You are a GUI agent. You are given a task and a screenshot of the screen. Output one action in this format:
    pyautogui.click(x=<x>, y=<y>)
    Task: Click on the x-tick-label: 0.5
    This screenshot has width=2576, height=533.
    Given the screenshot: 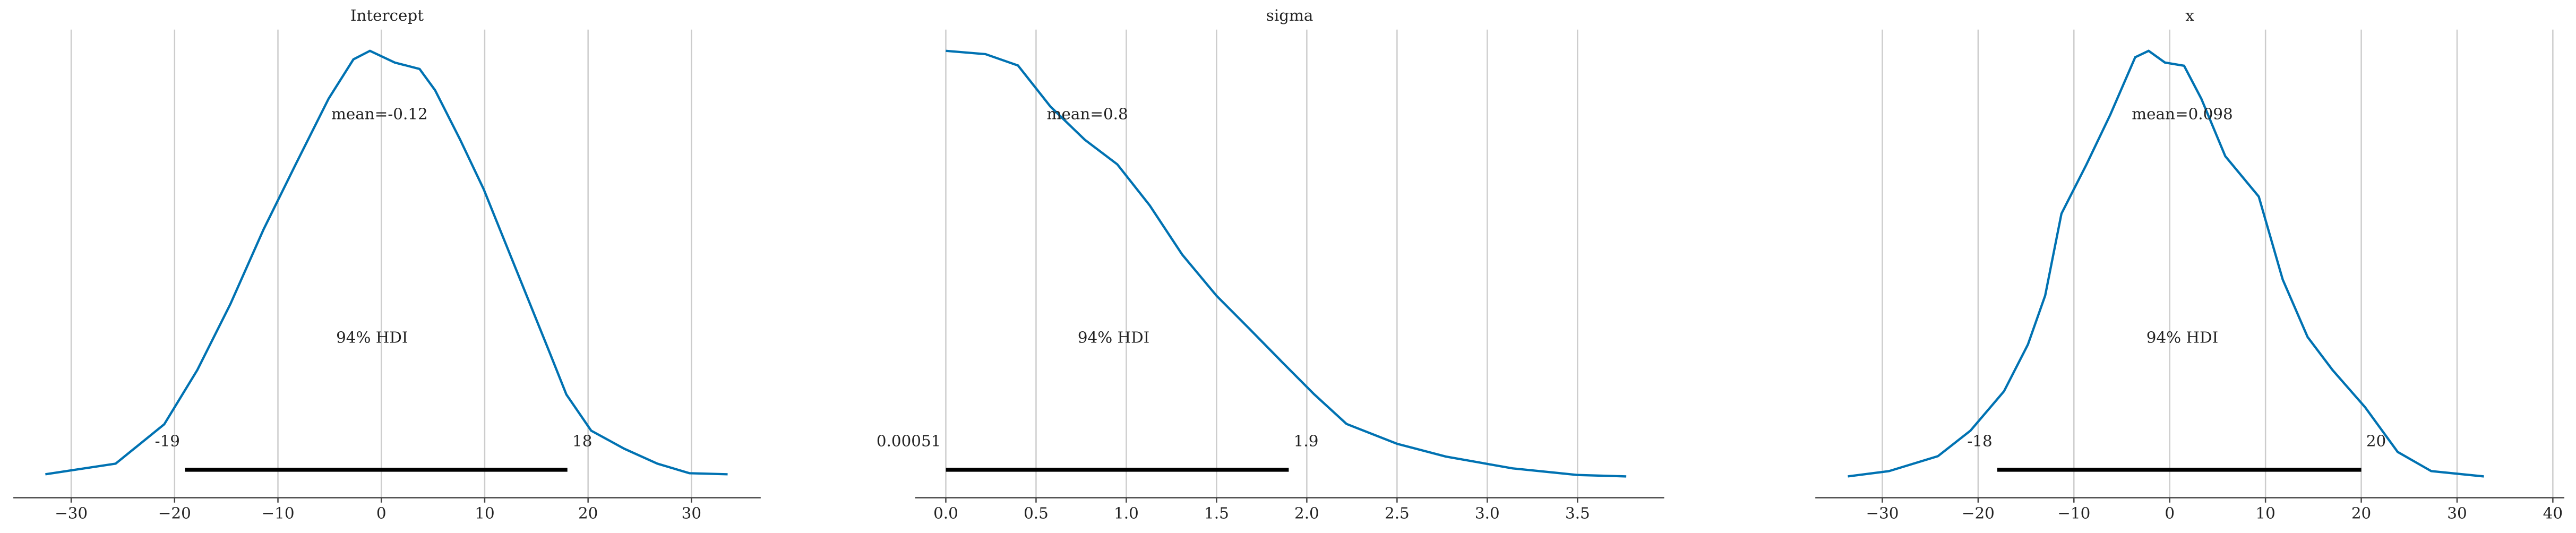 What is the action you would take?
    pyautogui.click(x=1037, y=513)
    